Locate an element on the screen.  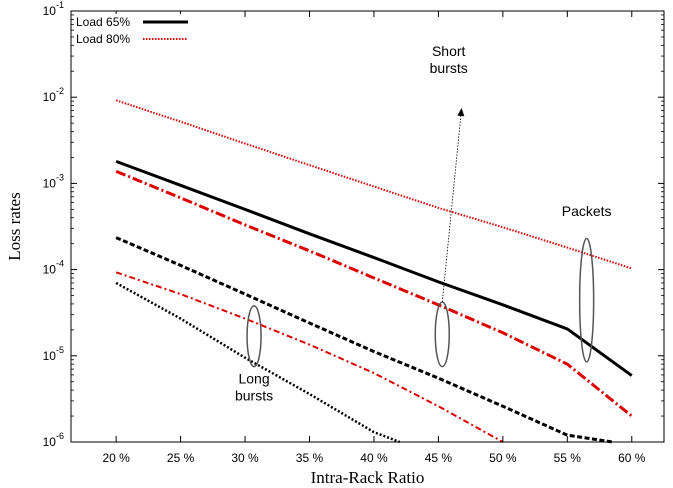
x-tick-label: 20 % is located at coordinates (116, 458).